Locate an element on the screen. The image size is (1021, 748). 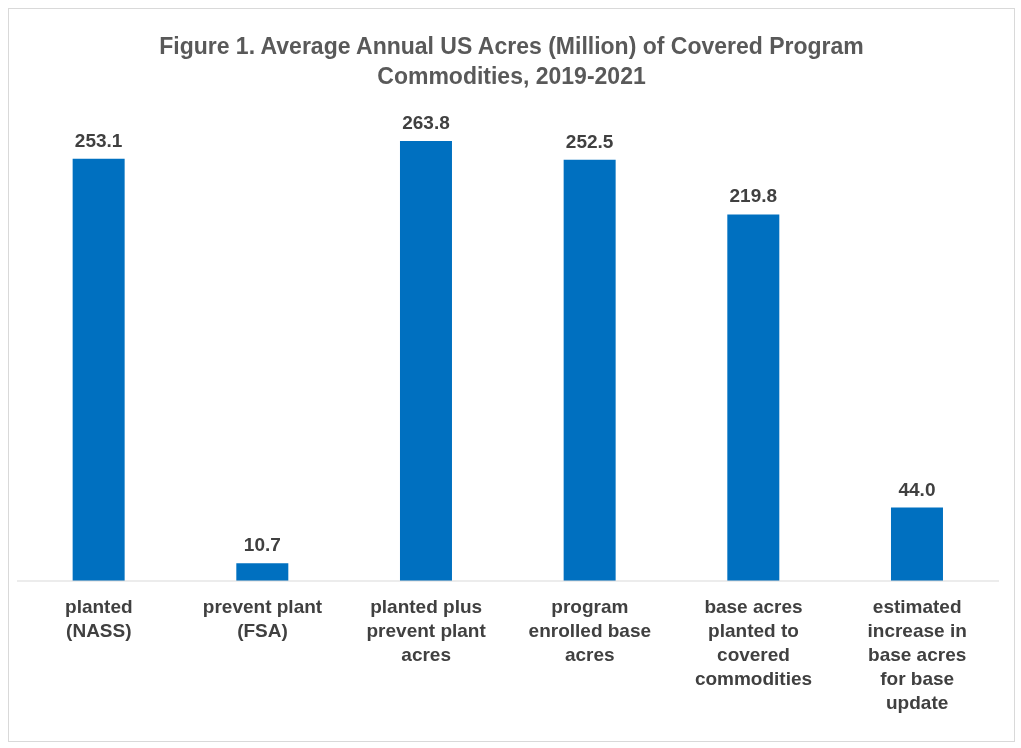
x-tick-label: program enrolled base acres is located at coordinates (590, 630).